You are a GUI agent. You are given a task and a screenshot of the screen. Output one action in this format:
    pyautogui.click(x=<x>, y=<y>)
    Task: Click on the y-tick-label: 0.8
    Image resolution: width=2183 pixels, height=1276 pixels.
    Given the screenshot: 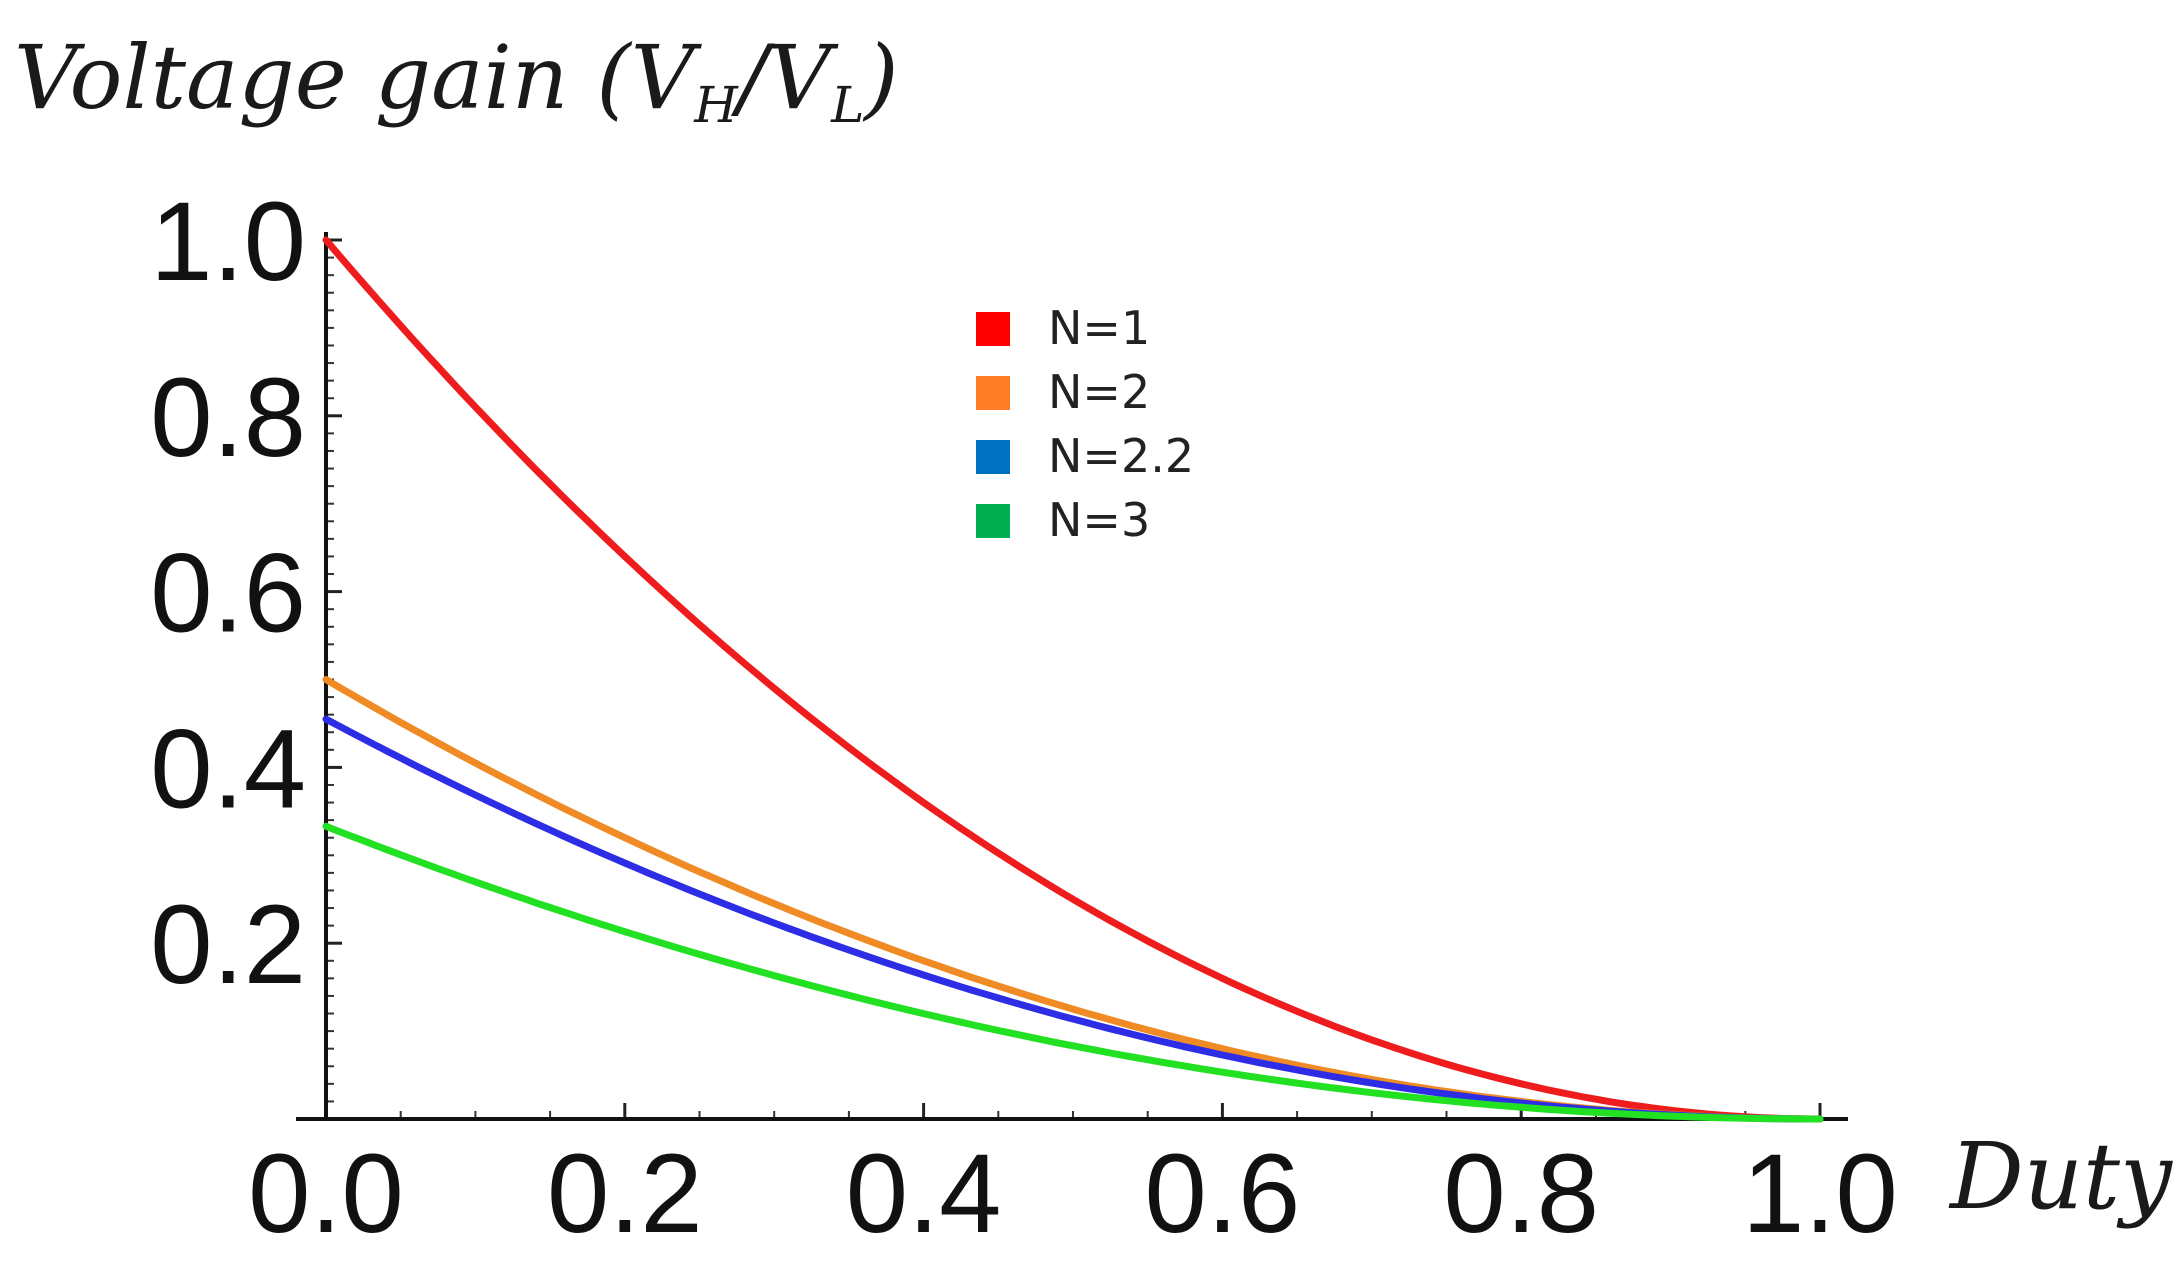 What is the action you would take?
    pyautogui.click(x=228, y=417)
    